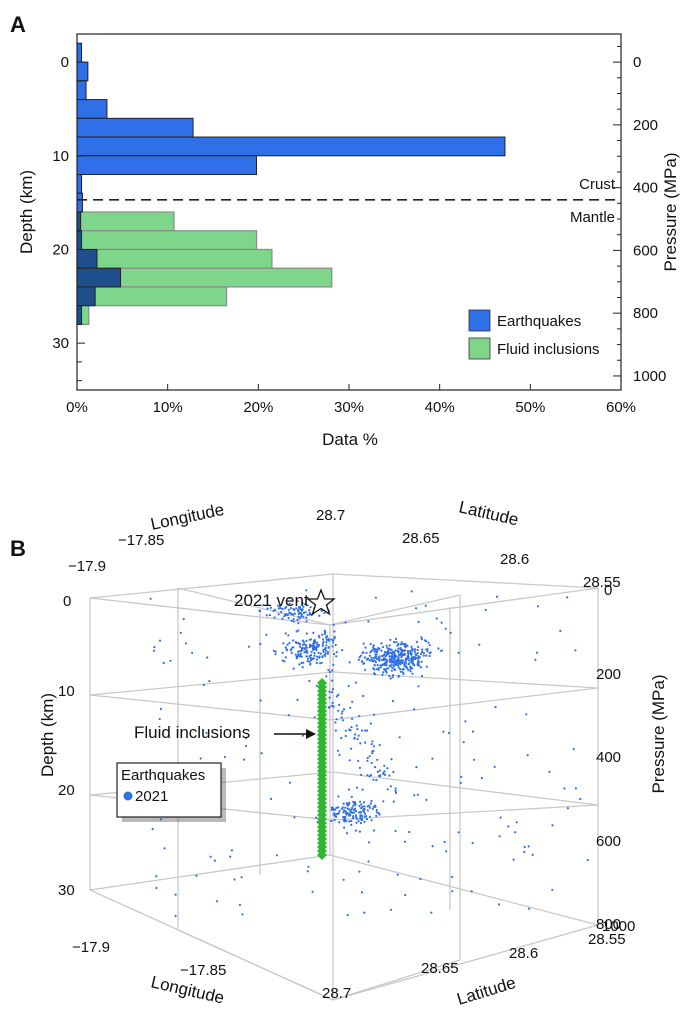  Describe the element at coordinates (77, 407) in the screenshot. I see `x-tick-label: 0%` at that location.